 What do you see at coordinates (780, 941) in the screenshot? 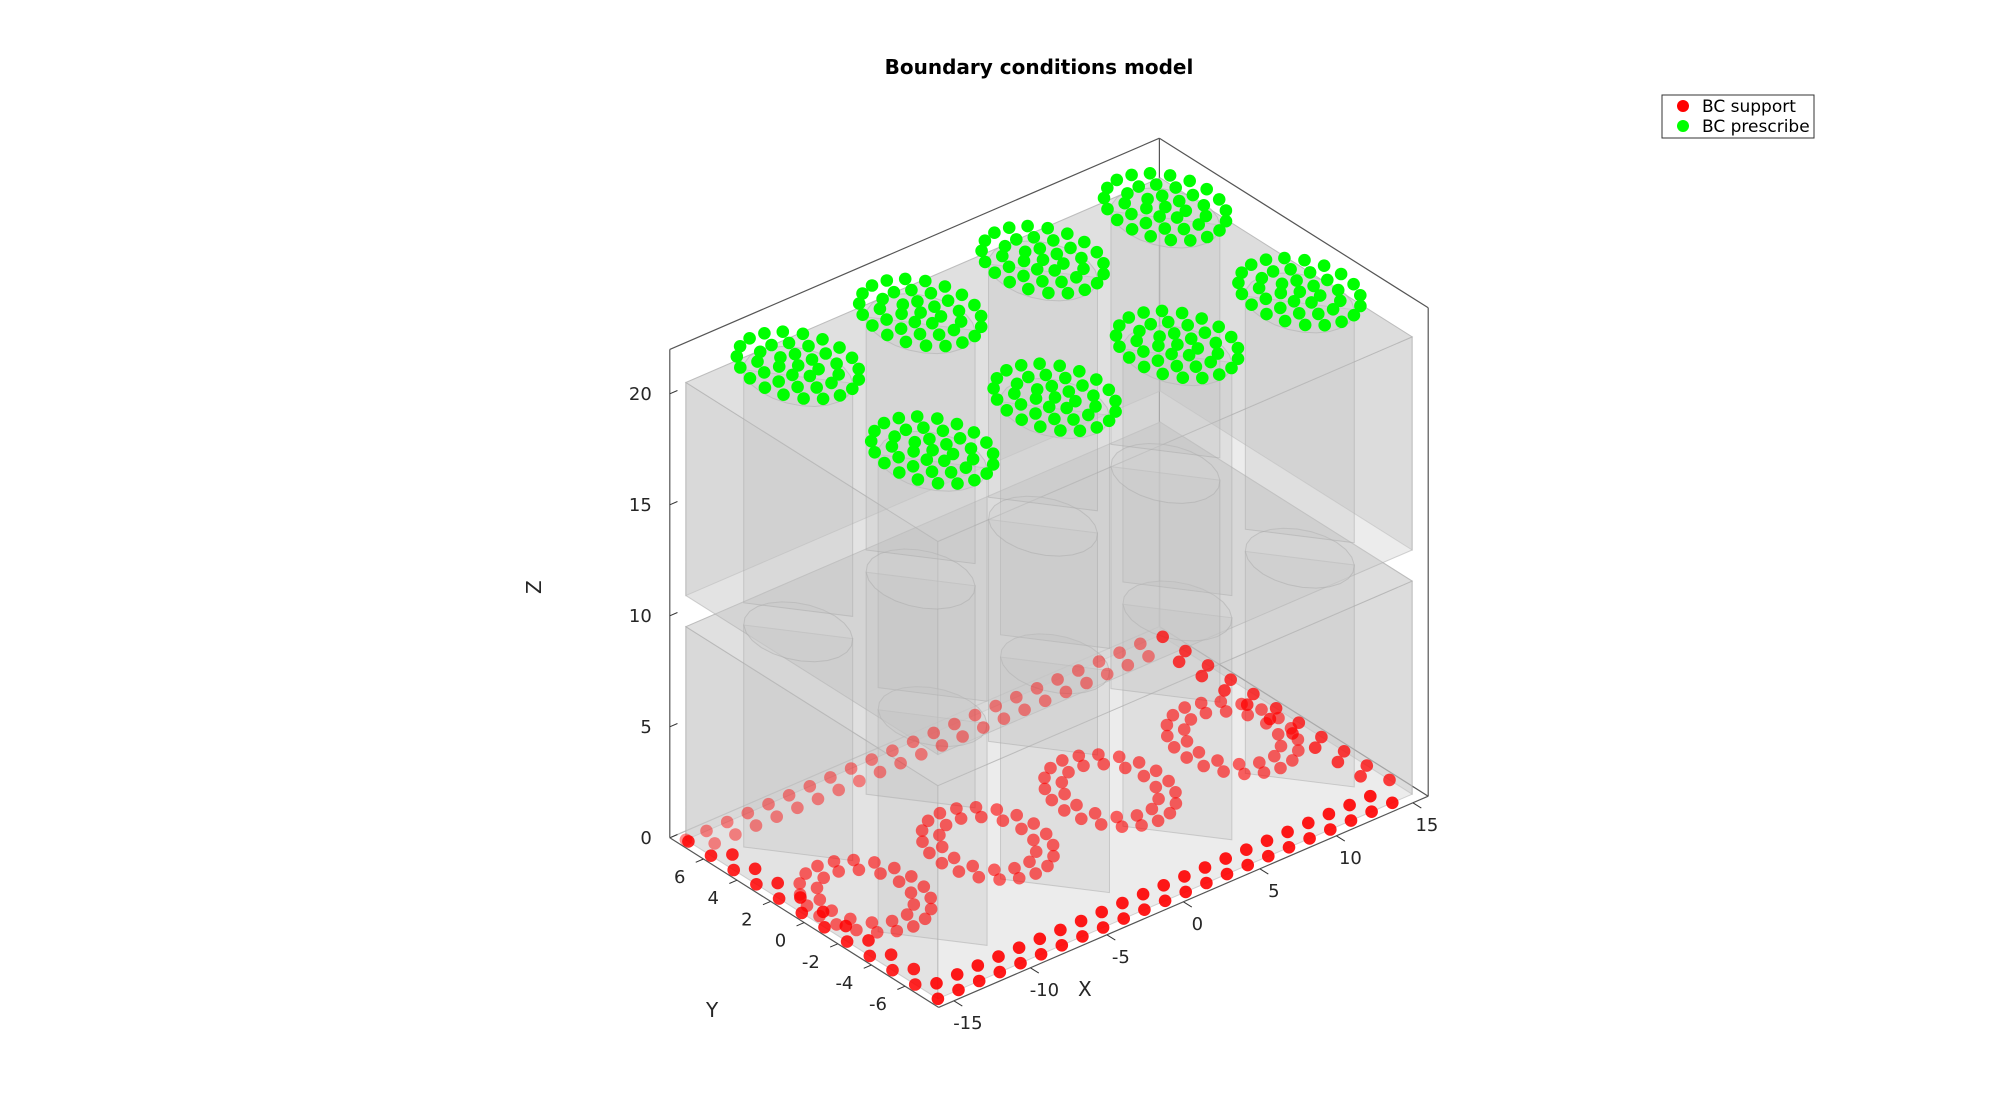
I see `y-tick-label: 0` at bounding box center [780, 941].